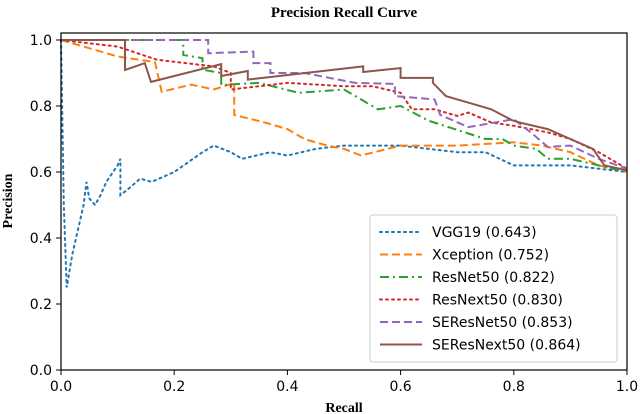 This screenshot has width=640, height=414. Describe the element at coordinates (502, 323) in the screenshot. I see `legend-label-4: SEResNet50 (0.853)` at that location.